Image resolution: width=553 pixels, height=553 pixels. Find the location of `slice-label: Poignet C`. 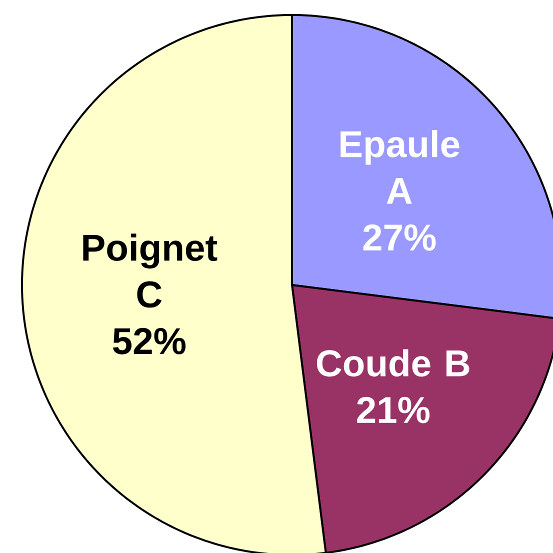

slice-label: Poignet C is located at coordinates (150, 271).